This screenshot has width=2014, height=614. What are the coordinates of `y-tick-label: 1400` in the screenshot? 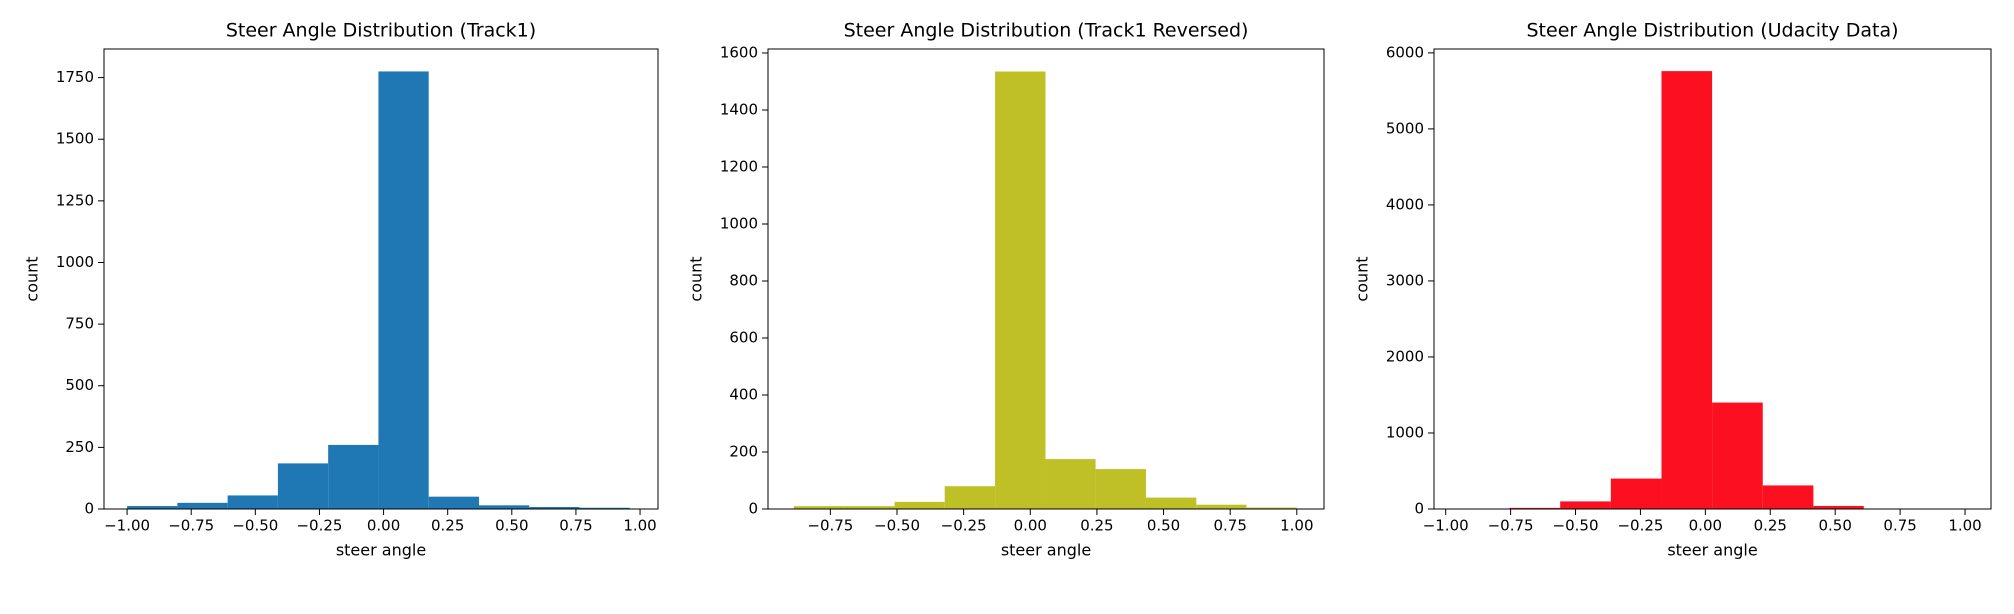 It's located at (739, 109).